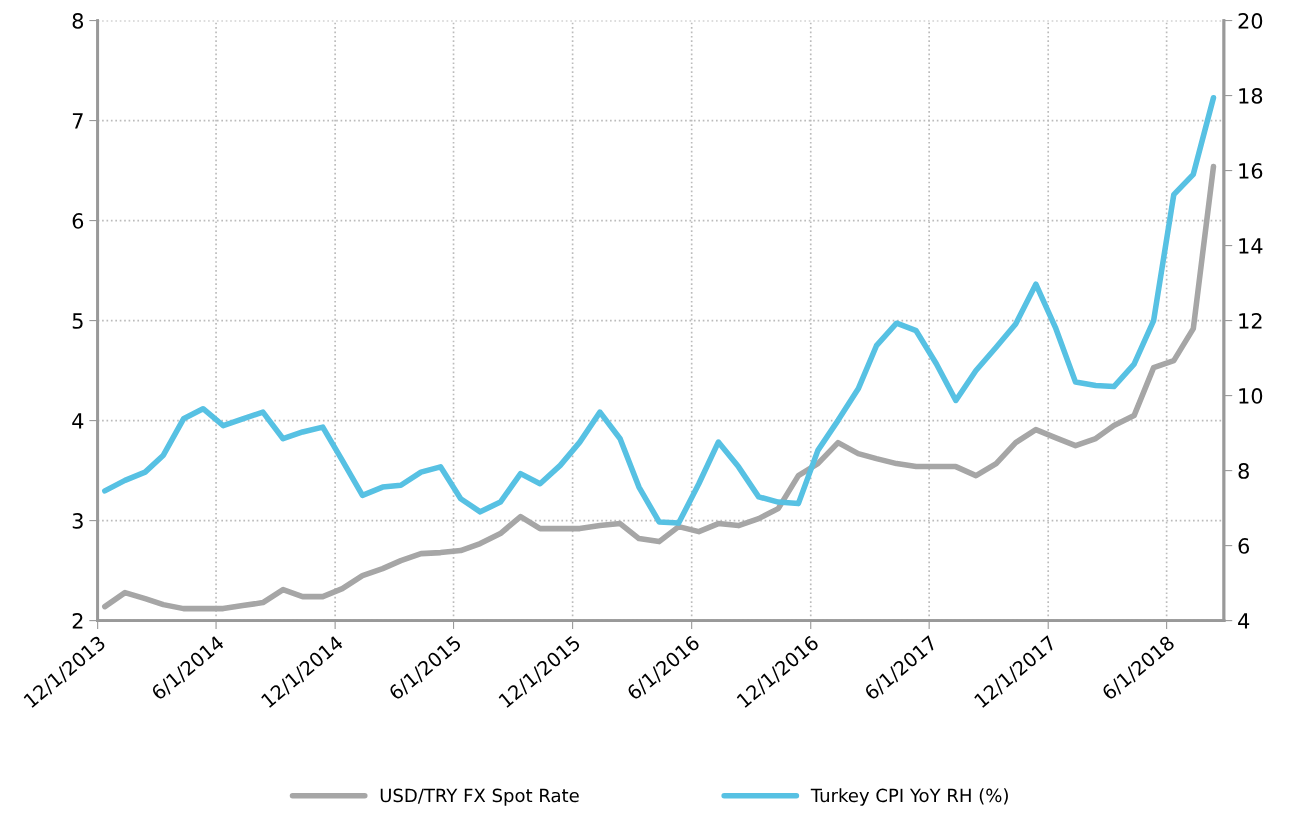  Describe the element at coordinates (1251, 246) in the screenshot. I see `y2-tick-label: 14` at that location.